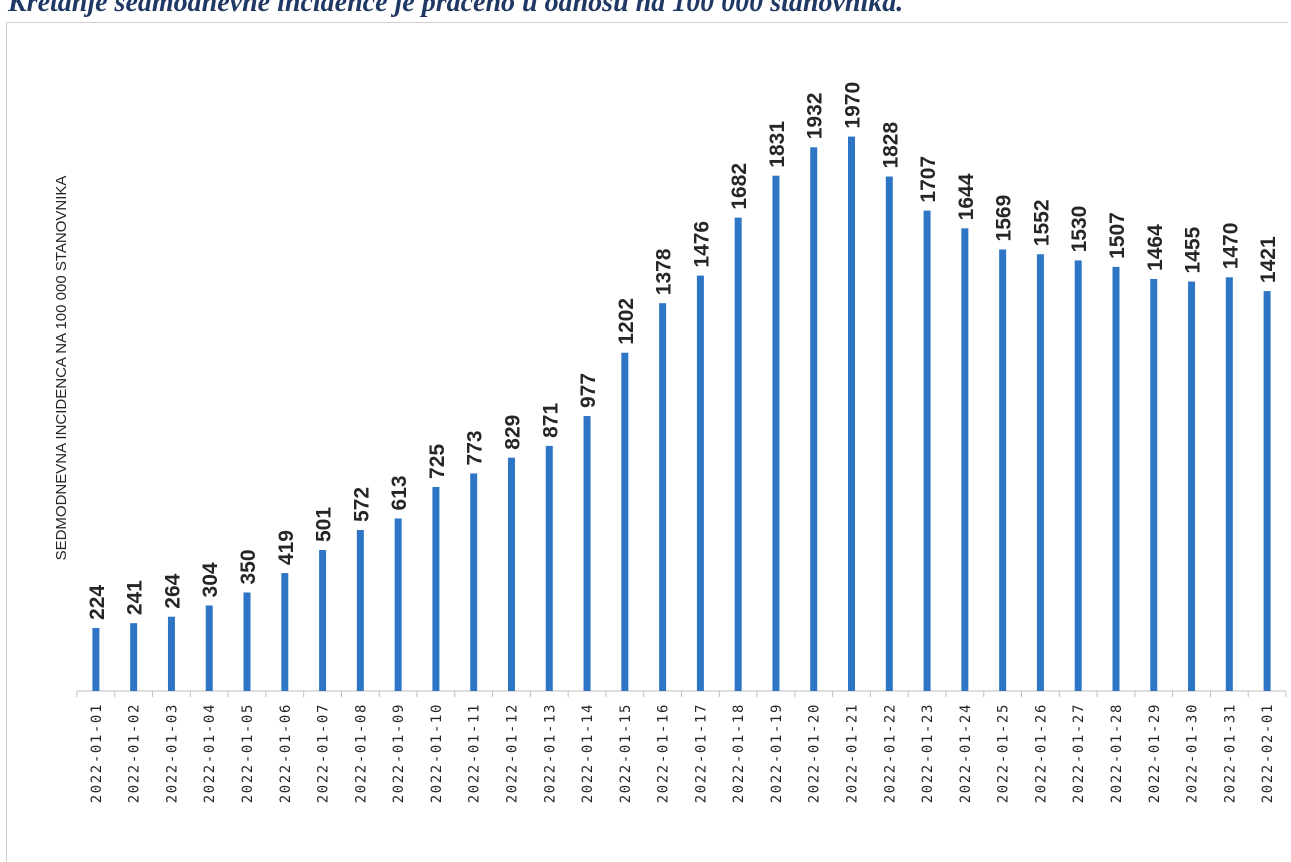 The width and height of the screenshot is (1291, 862). Describe the element at coordinates (701, 753) in the screenshot. I see `x-tick-label-2022-01-17: 2022-01-17` at that location.